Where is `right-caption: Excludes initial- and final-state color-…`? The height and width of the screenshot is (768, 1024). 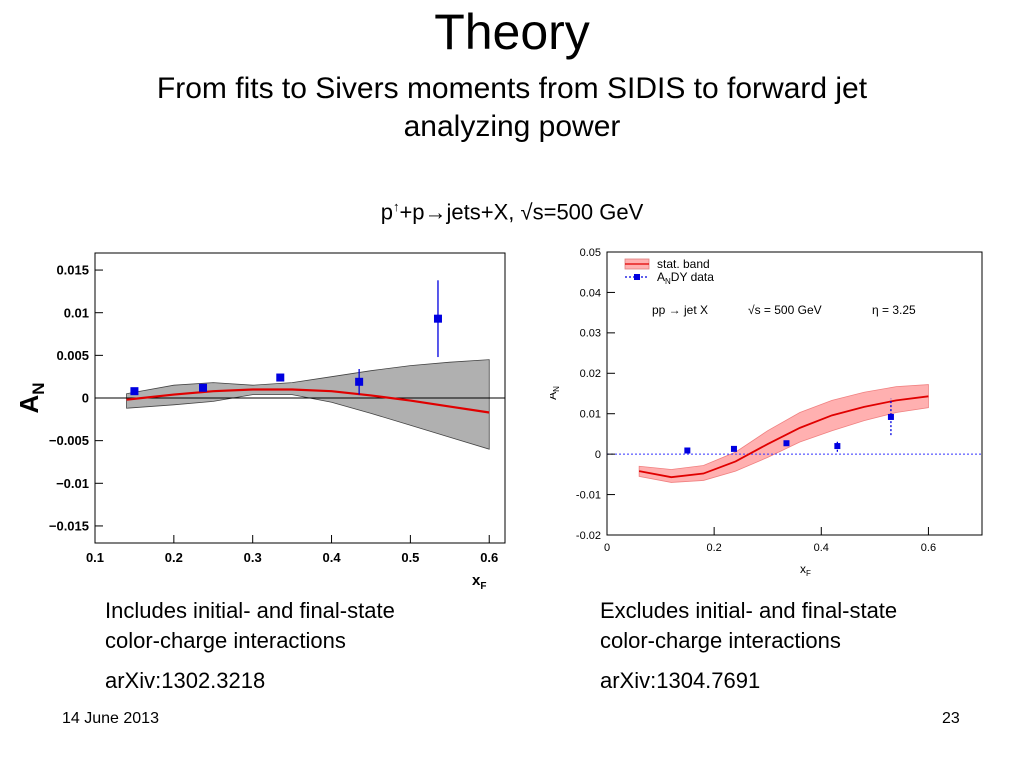 right-caption: Excludes initial- and final-state color-… is located at coordinates (748, 646).